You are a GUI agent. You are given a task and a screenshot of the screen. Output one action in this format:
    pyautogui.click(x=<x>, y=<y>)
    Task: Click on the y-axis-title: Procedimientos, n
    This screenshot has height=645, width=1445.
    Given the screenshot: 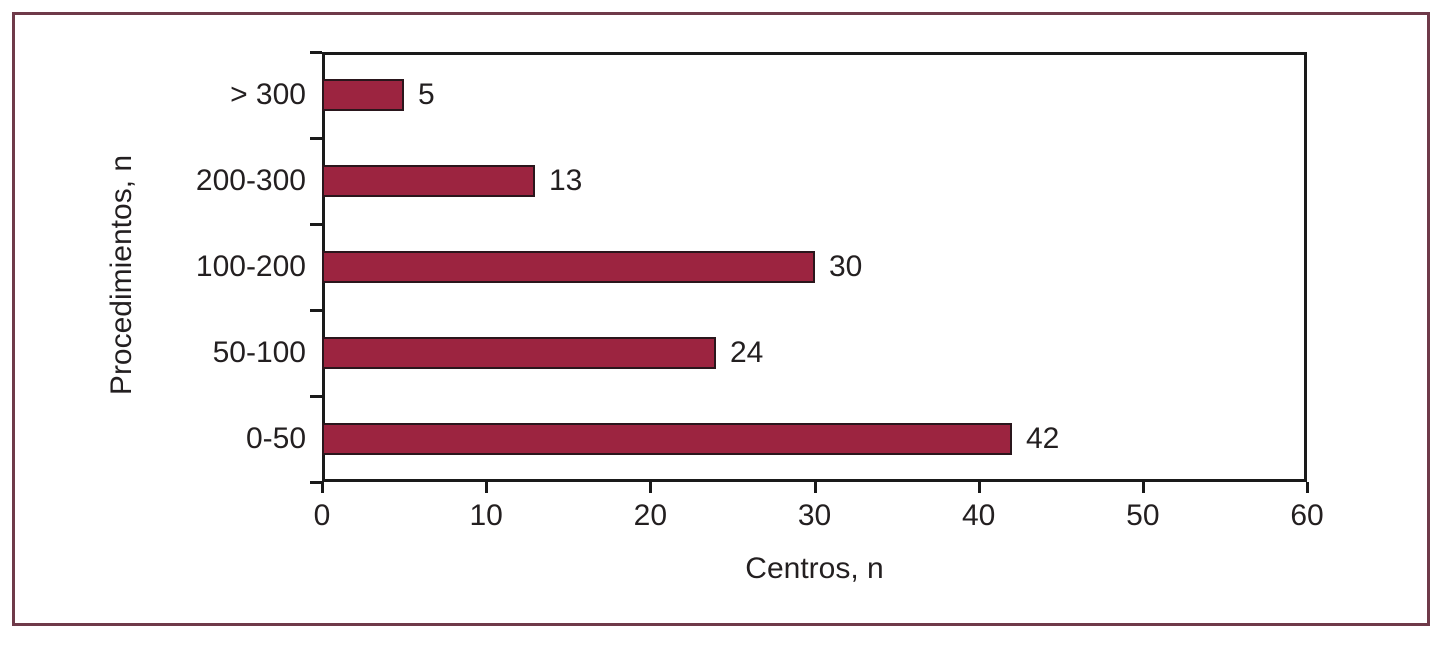 What is the action you would take?
    pyautogui.click(x=121, y=275)
    